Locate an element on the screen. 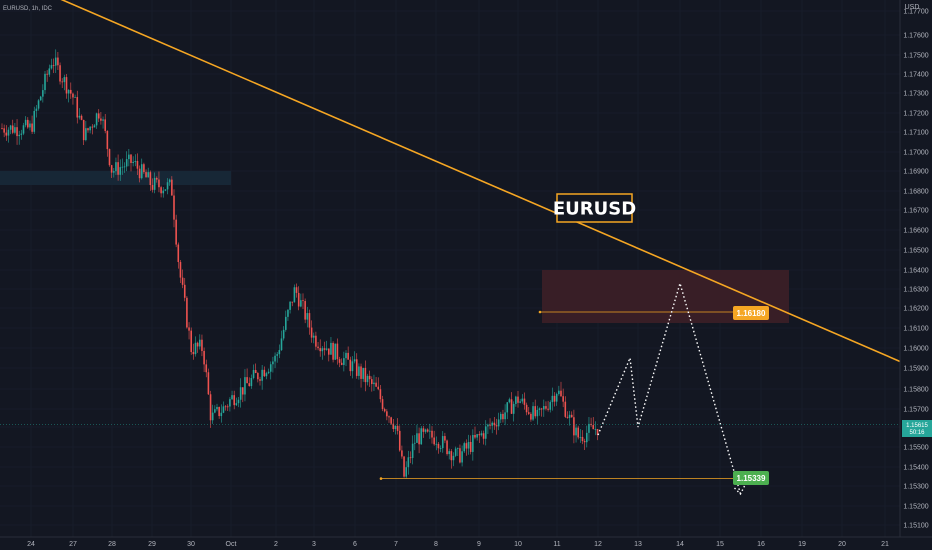  resistance-price-label: 1.16180 is located at coordinates (751, 313).